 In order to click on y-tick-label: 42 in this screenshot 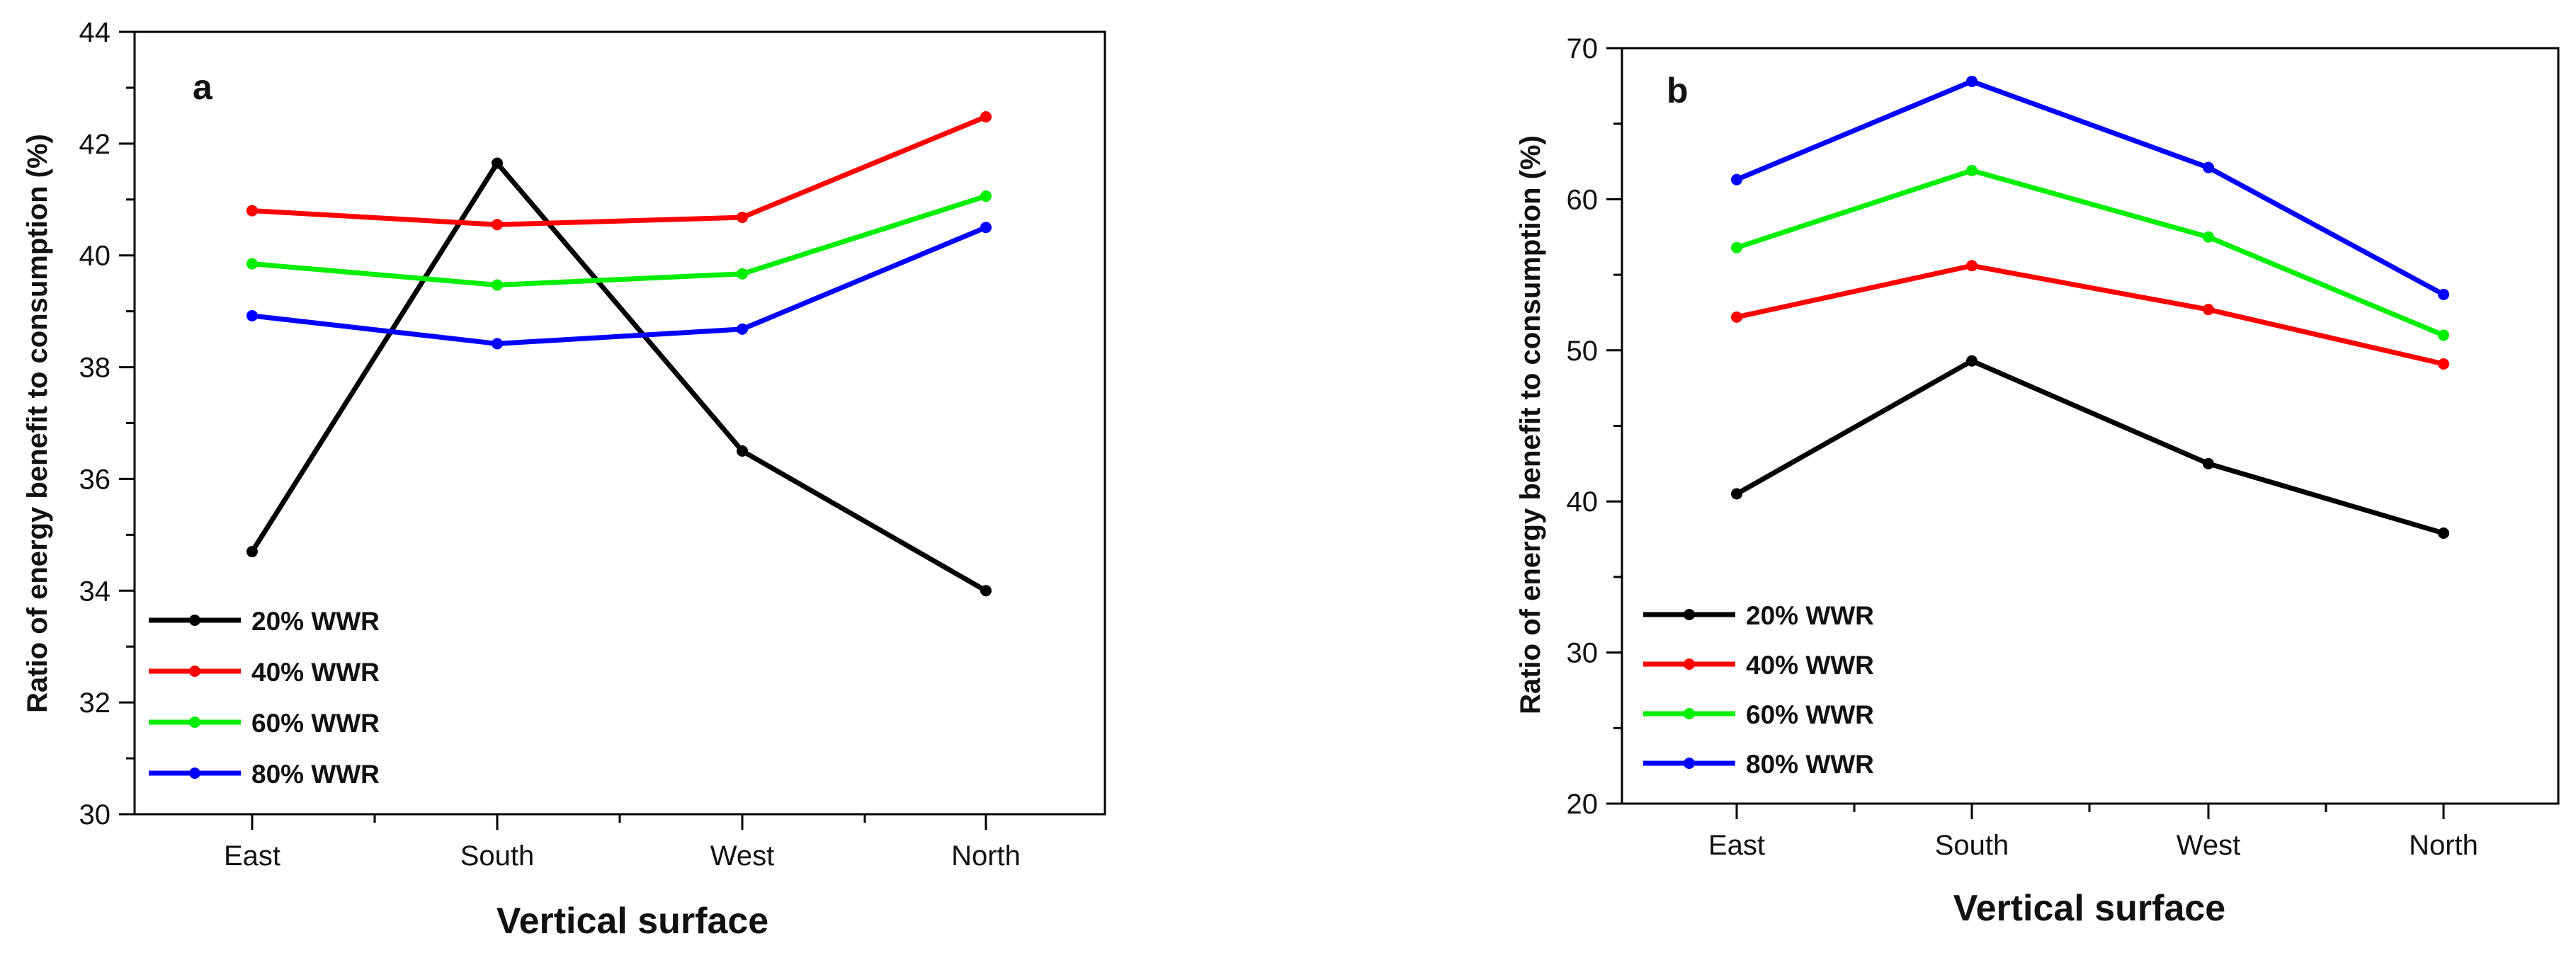, I will do `click(95, 145)`.